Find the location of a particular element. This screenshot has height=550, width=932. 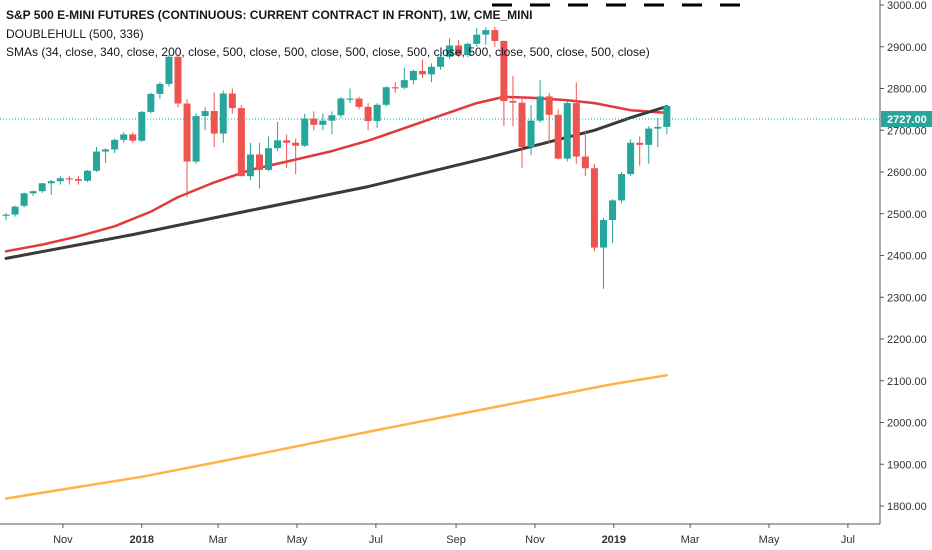

last-price-marker: 2727.00 is located at coordinates (466, 118).